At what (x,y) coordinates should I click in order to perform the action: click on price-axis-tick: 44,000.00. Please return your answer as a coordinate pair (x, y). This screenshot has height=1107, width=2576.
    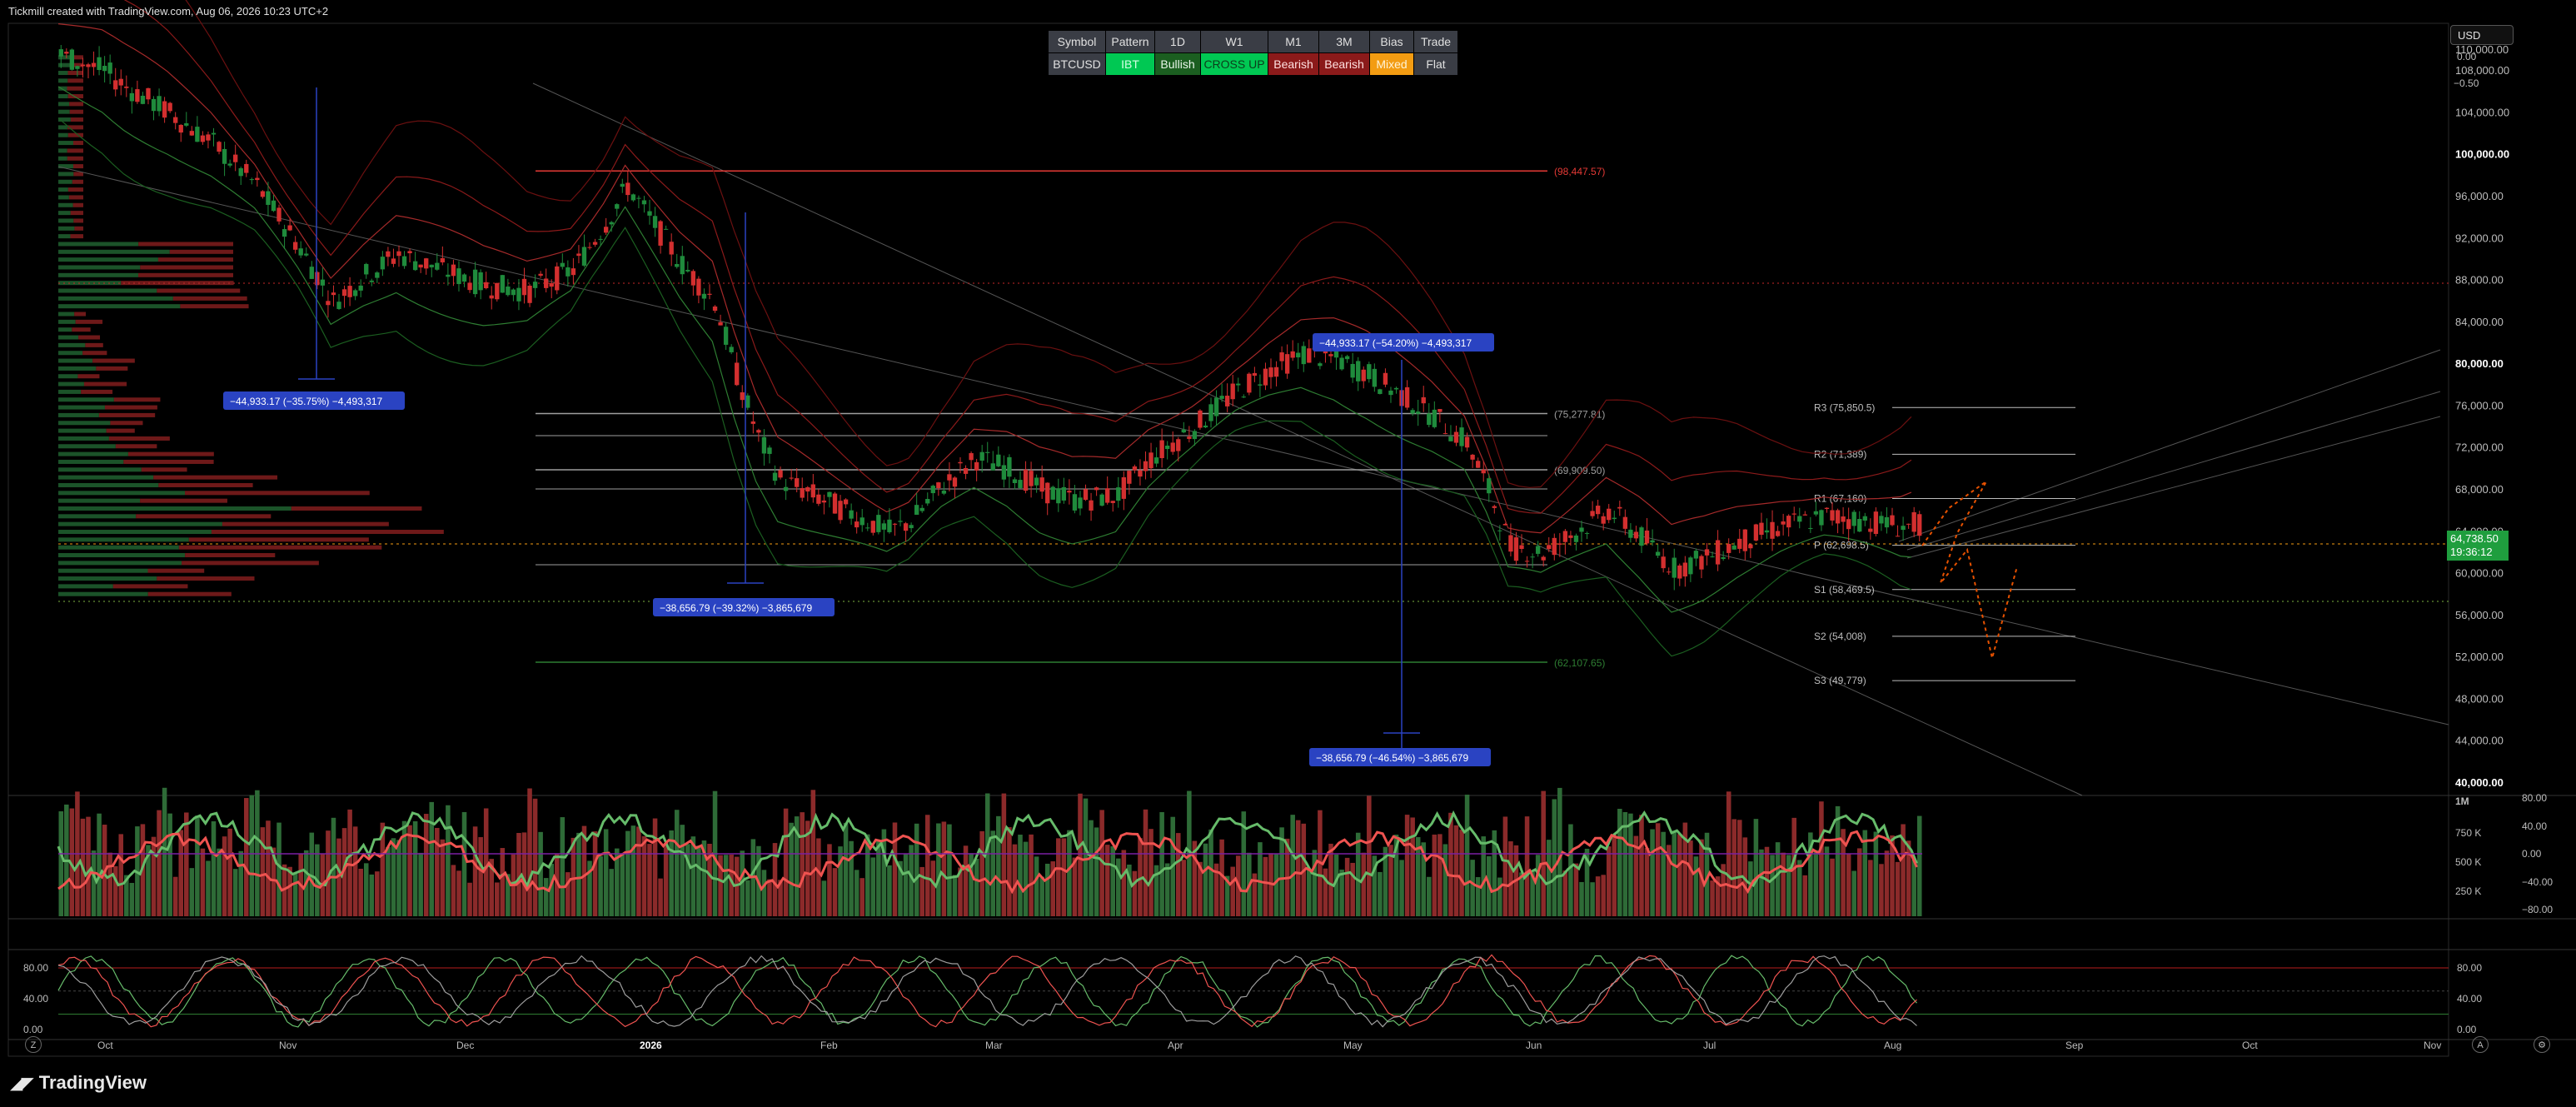
    Looking at the image, I should click on (2479, 741).